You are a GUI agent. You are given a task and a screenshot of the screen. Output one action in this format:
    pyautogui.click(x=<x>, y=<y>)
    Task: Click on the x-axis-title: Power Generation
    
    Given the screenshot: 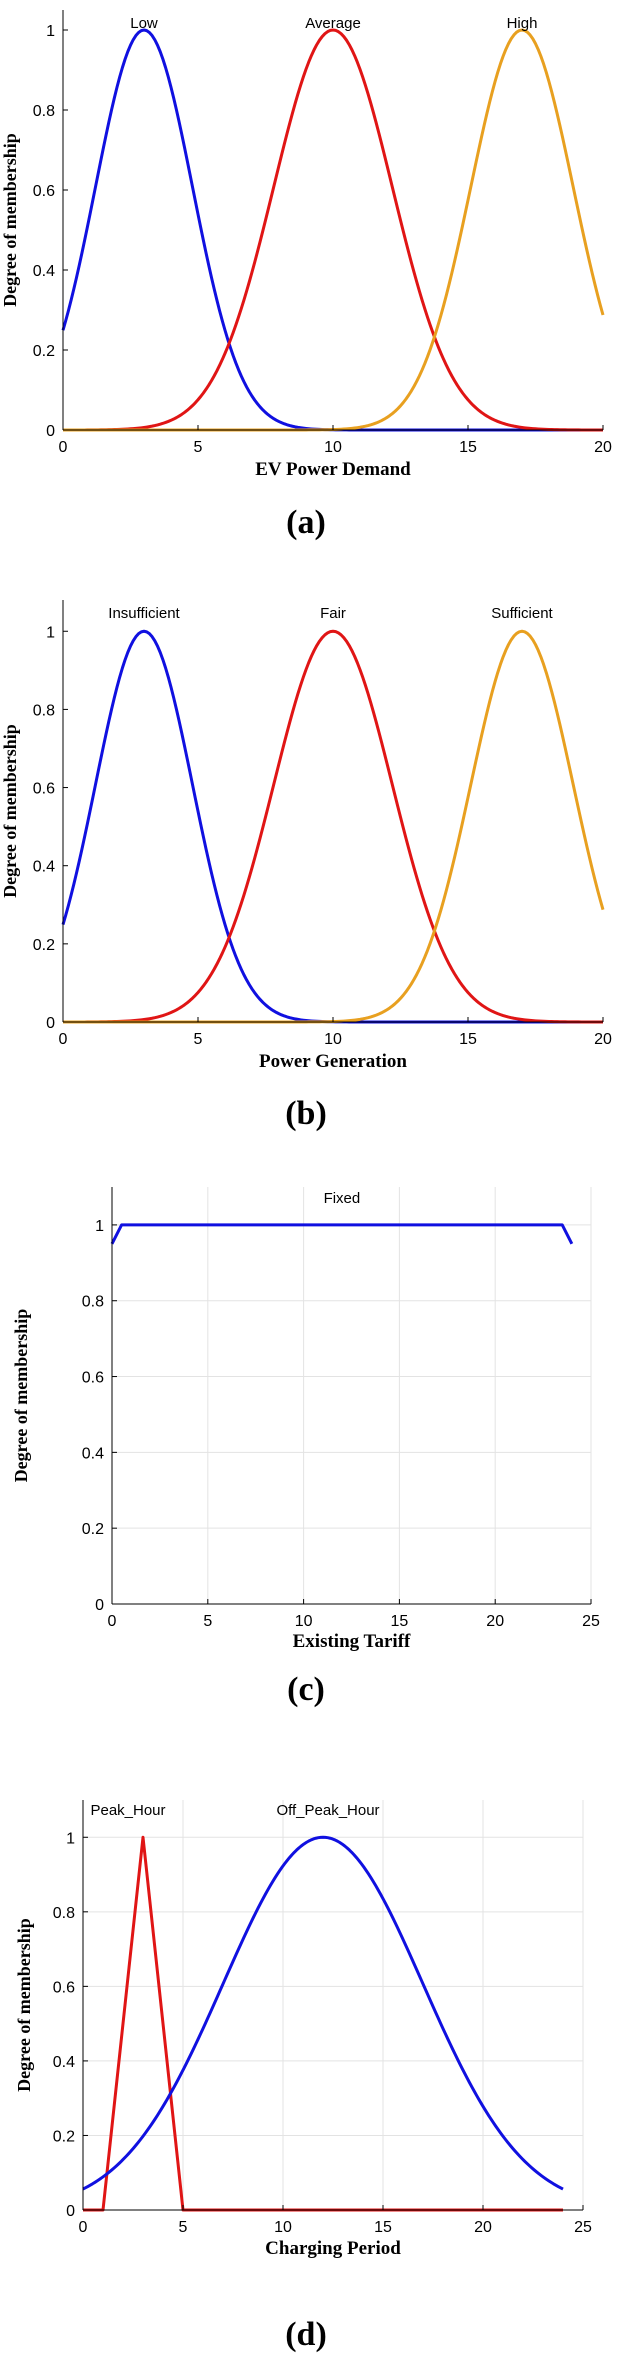 What is the action you would take?
    pyautogui.click(x=333, y=1061)
    